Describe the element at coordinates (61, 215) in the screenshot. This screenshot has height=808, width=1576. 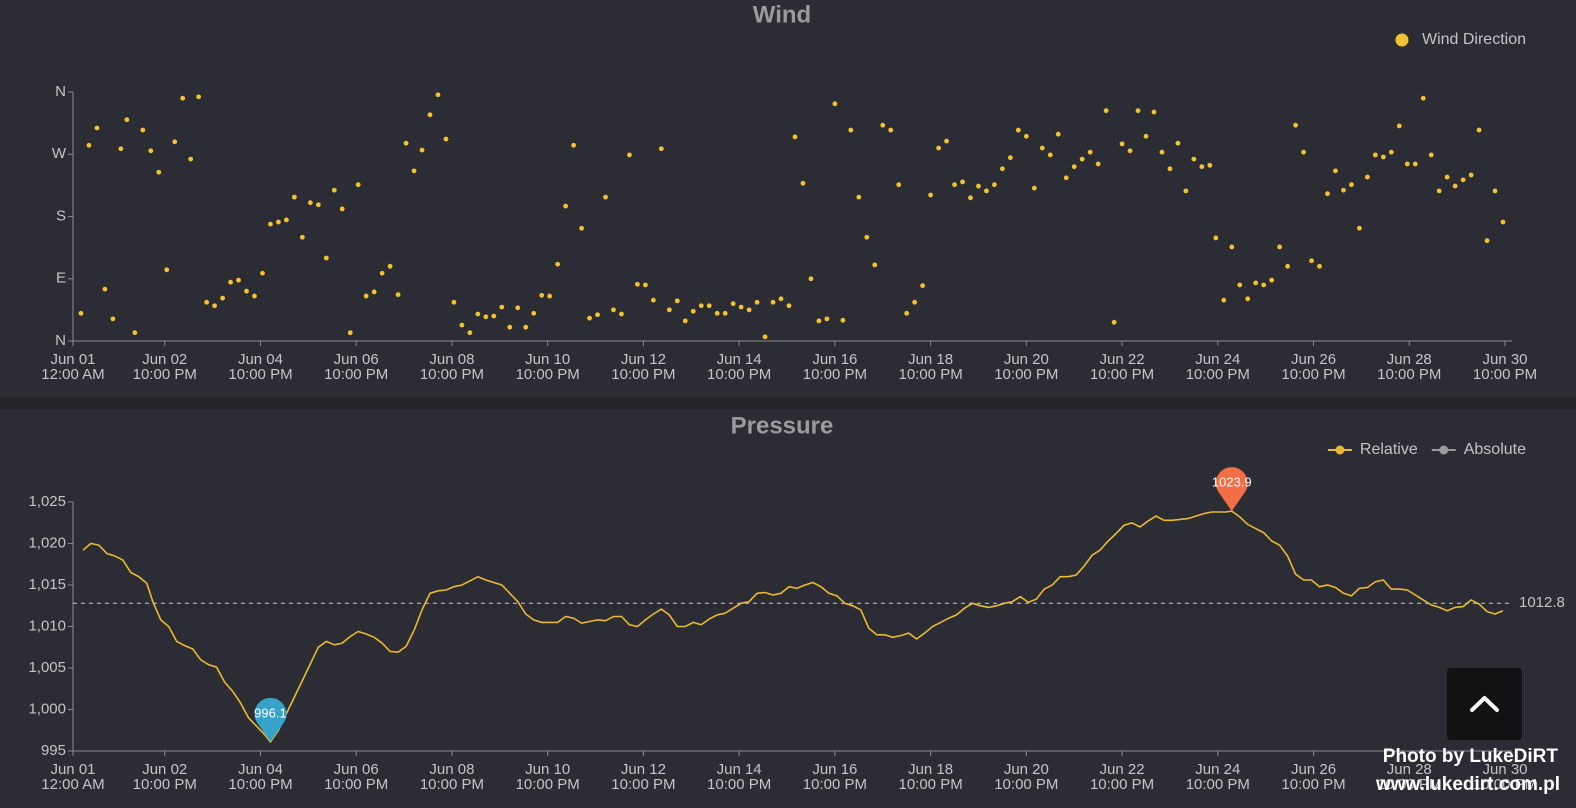
I see `y-tick-label: S` at that location.